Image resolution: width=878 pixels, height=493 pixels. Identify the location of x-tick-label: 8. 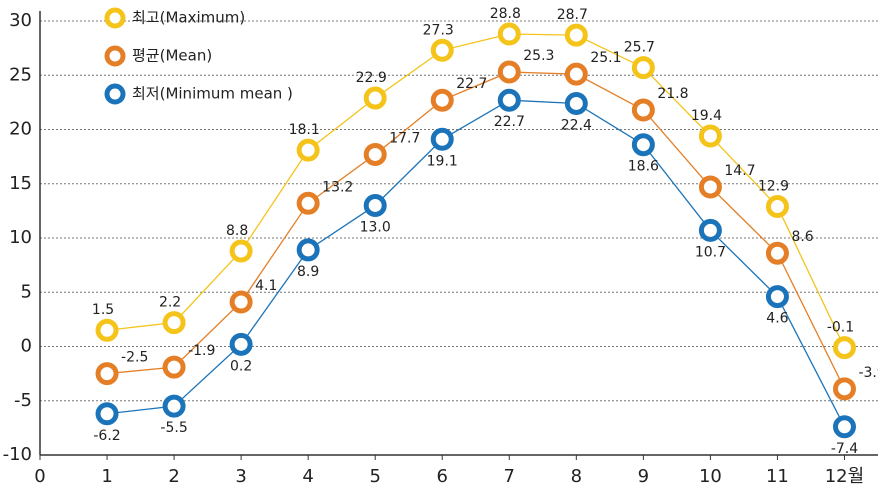
(576, 476).